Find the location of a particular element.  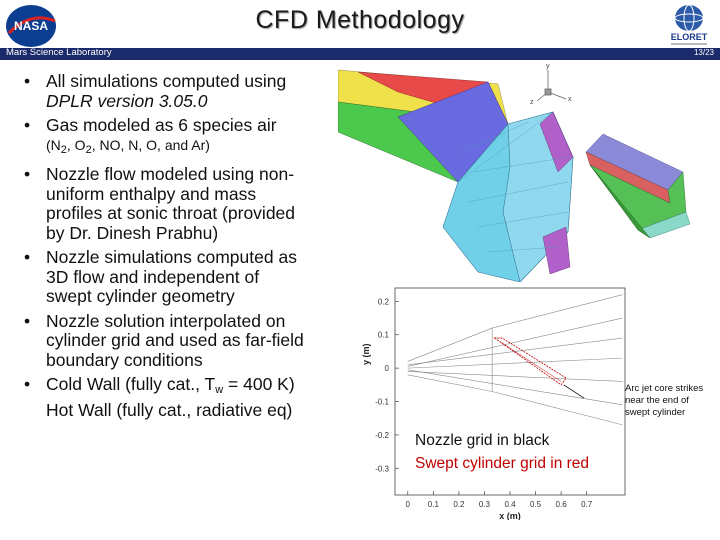

y-tick-label: -0.1 is located at coordinates (382, 402).